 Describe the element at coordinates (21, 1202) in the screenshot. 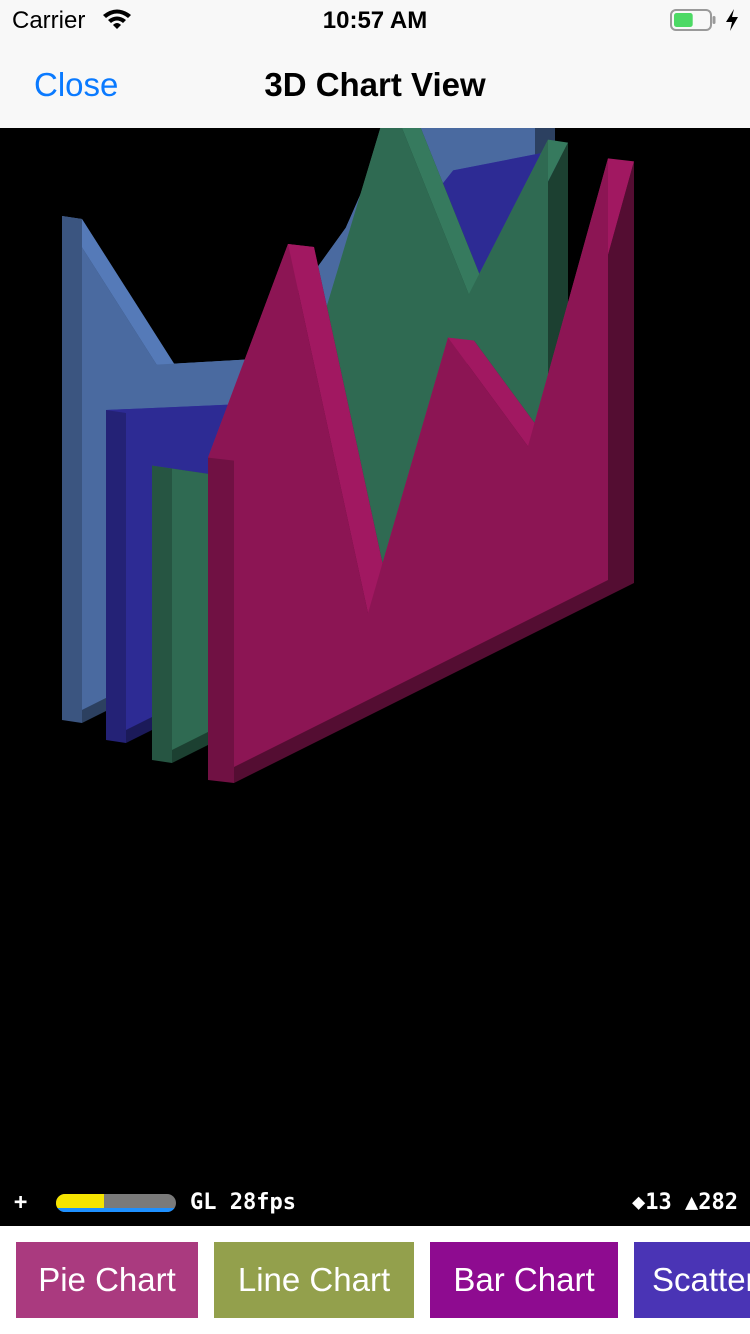

I see `stats-toggle-button: +` at that location.